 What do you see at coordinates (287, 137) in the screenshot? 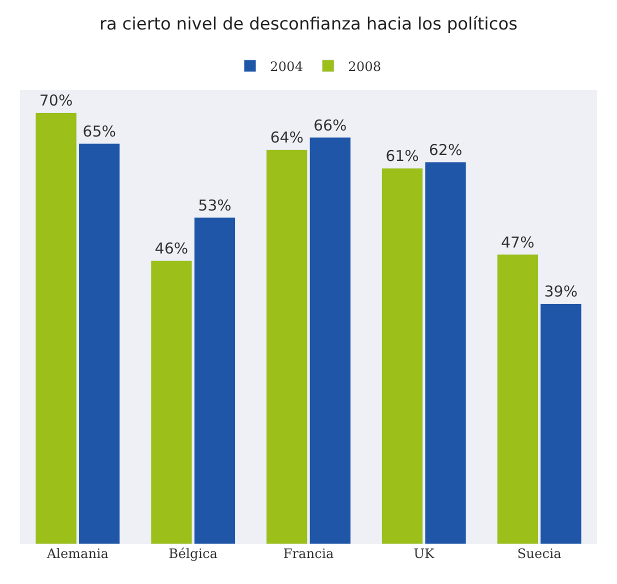
I see `data-label: 64%` at bounding box center [287, 137].